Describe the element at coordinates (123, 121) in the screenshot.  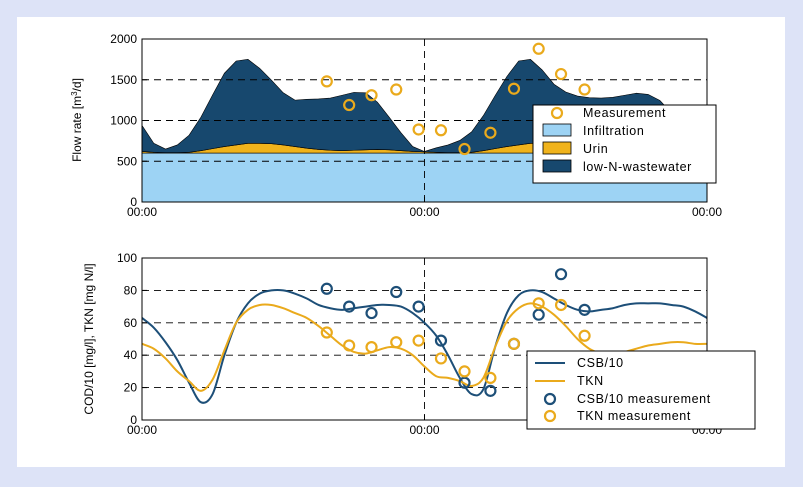
I see `flow-ytick-label: 1000` at that location.